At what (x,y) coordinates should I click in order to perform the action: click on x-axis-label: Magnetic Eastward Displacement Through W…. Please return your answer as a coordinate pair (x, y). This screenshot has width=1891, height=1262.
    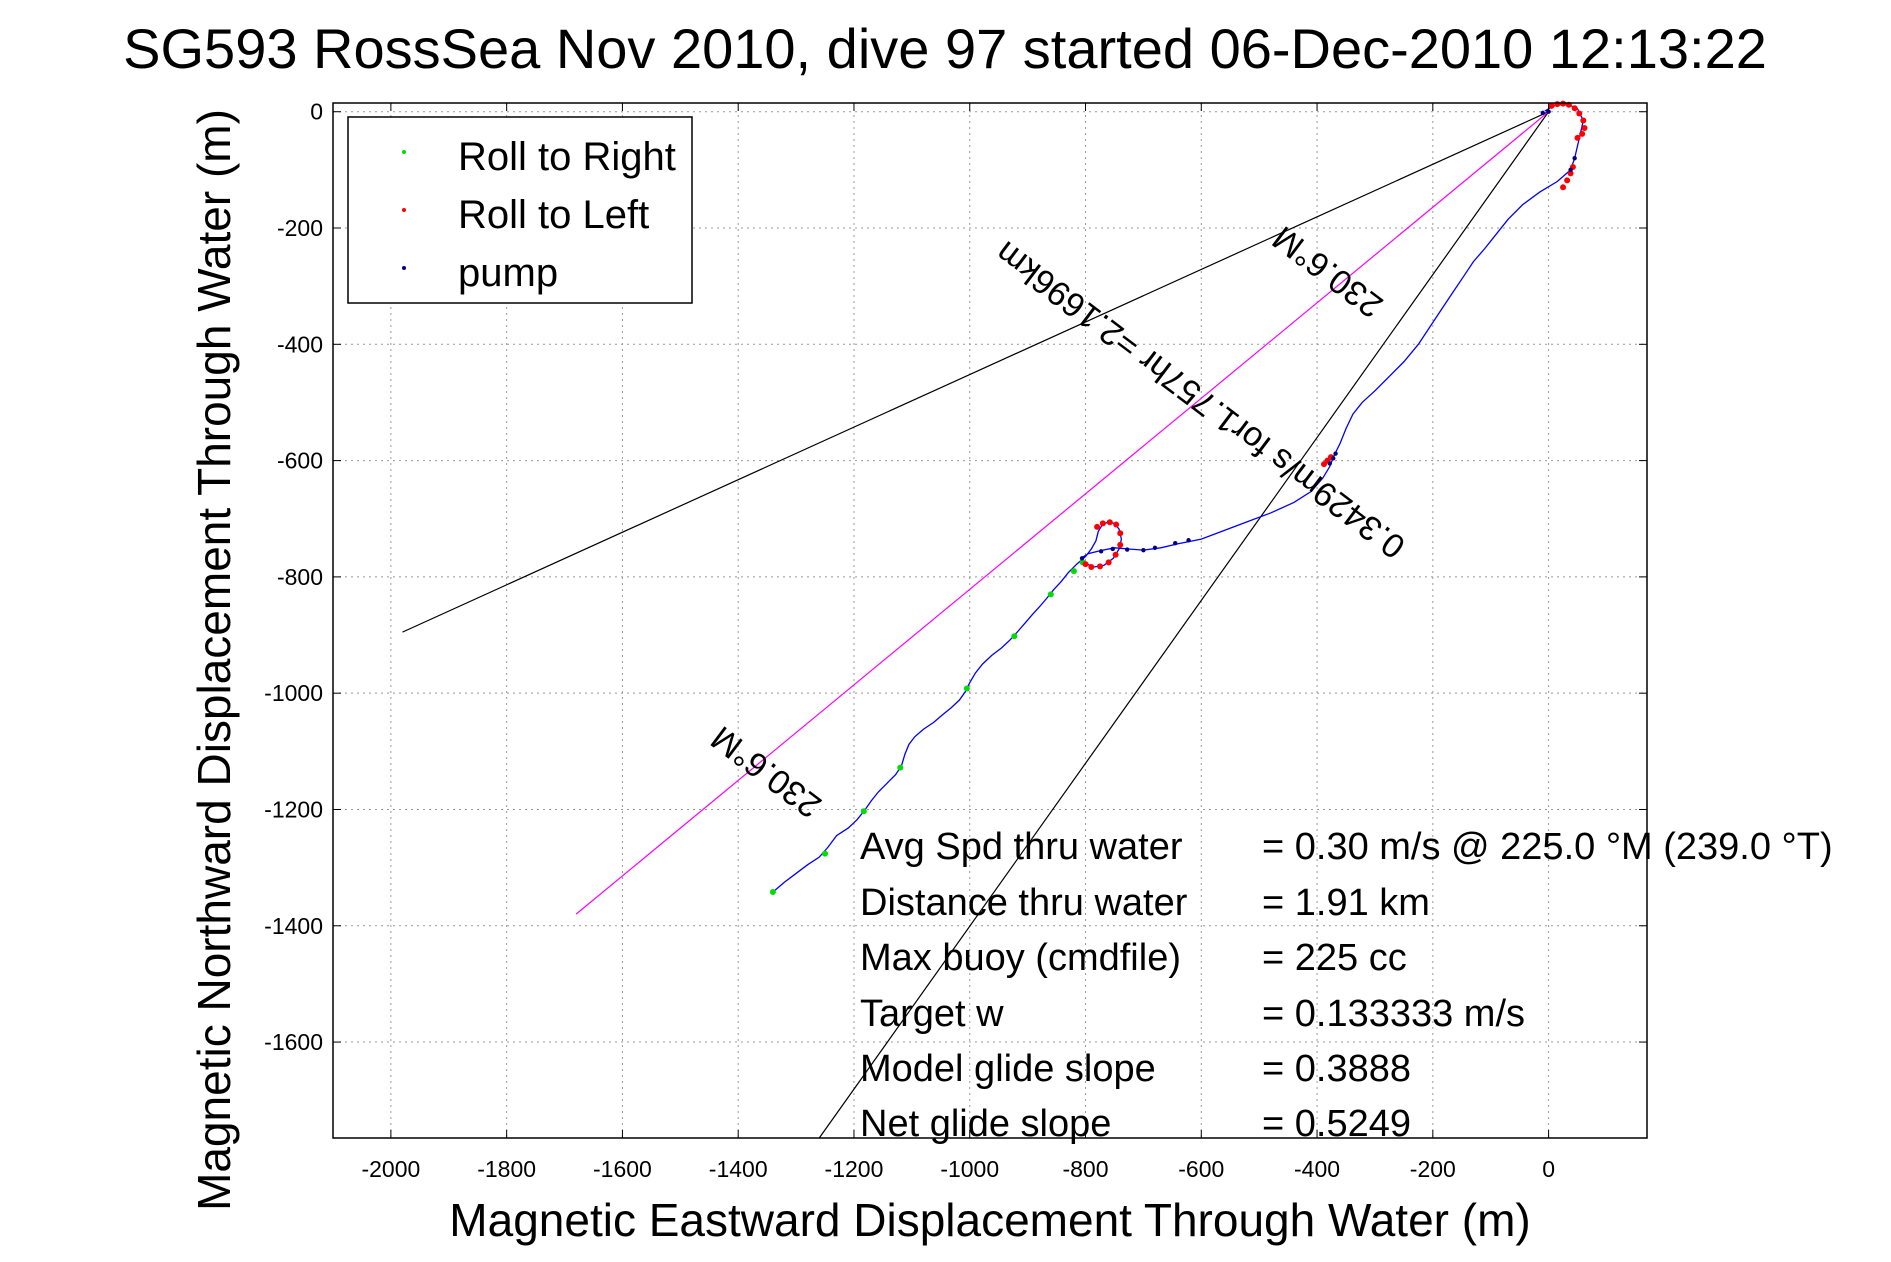
    Looking at the image, I should click on (989, 1220).